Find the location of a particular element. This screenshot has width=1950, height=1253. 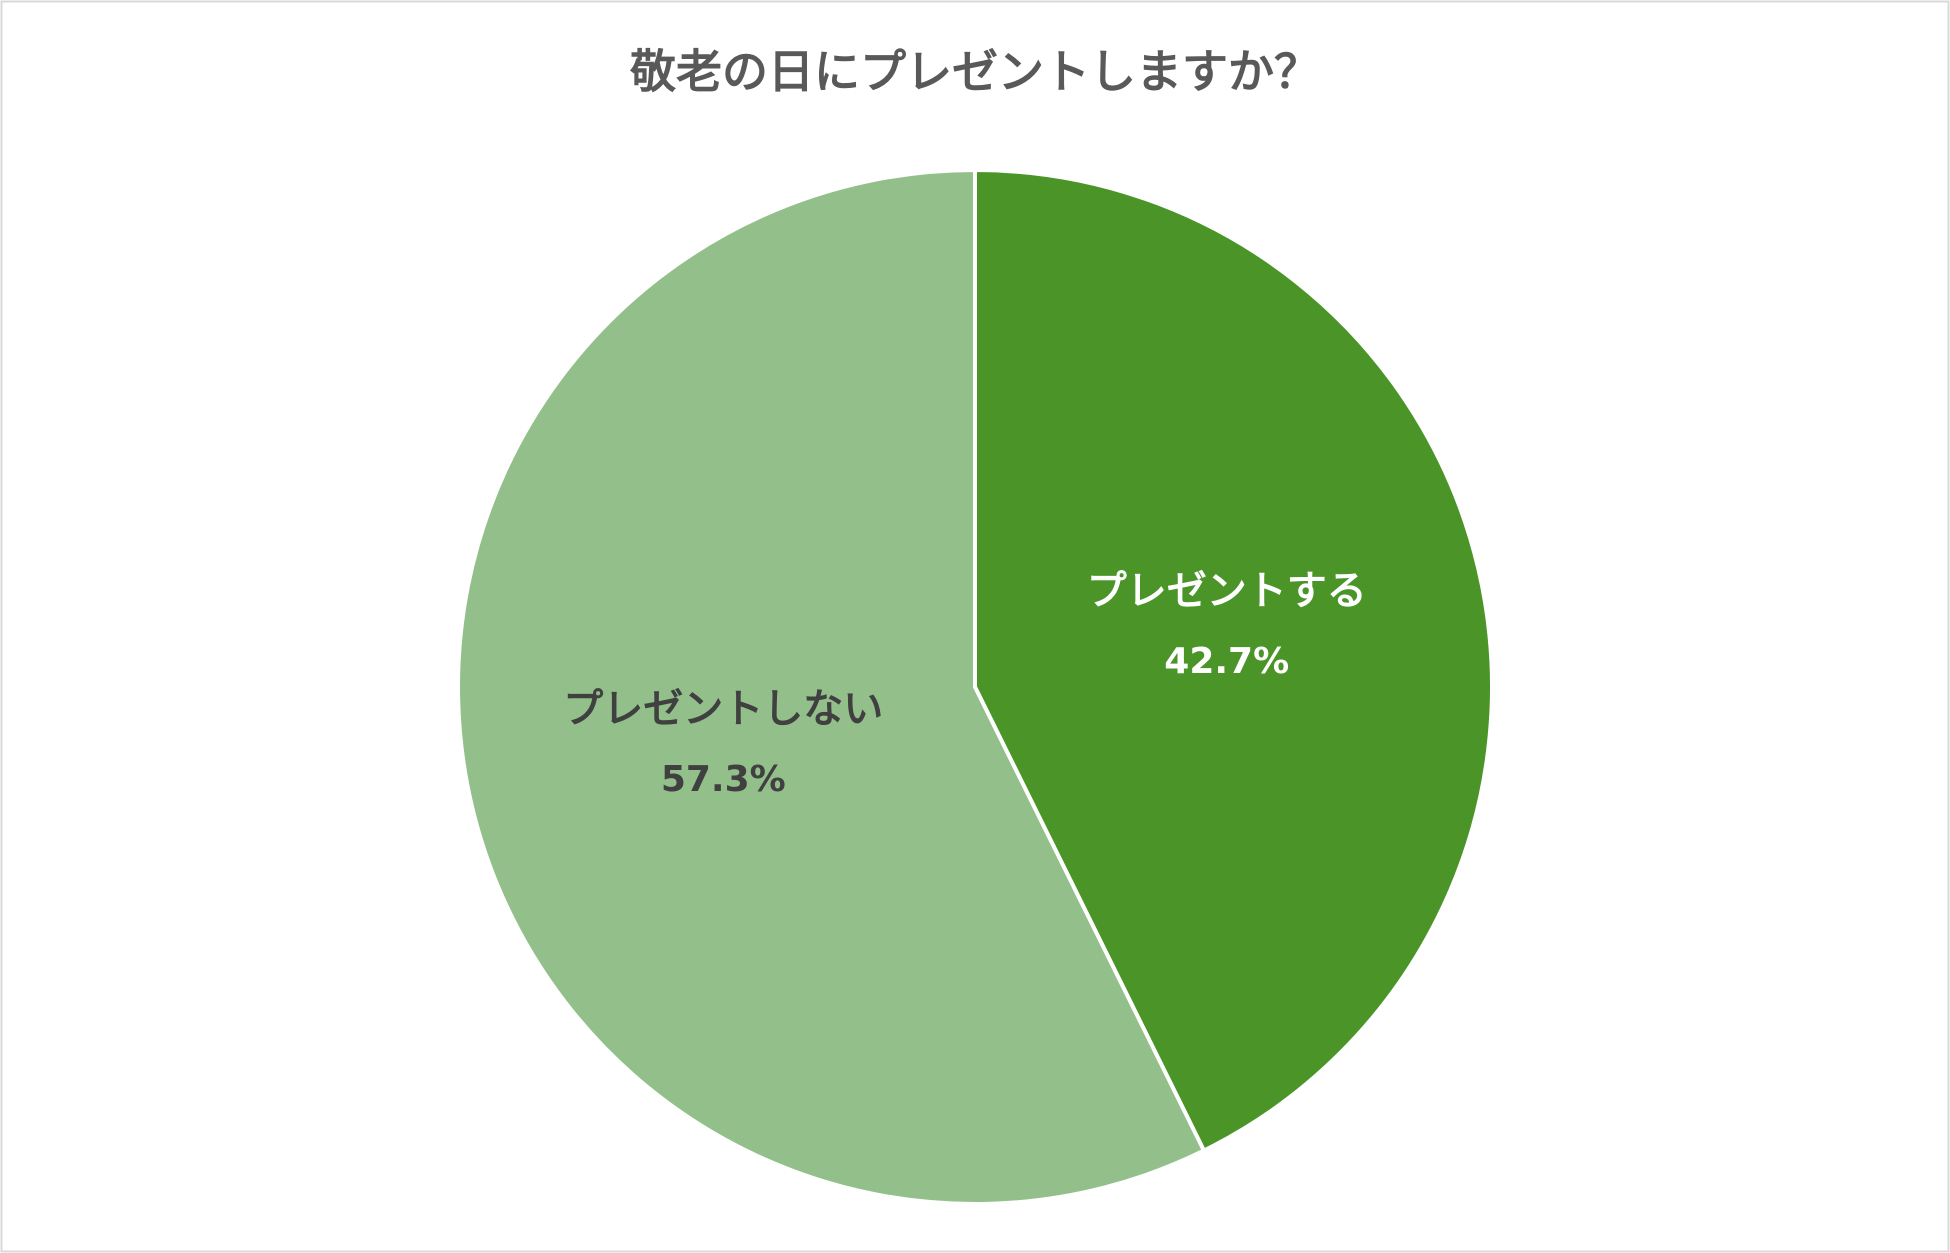

slice-label: プレゼントする is located at coordinates (1227, 591).